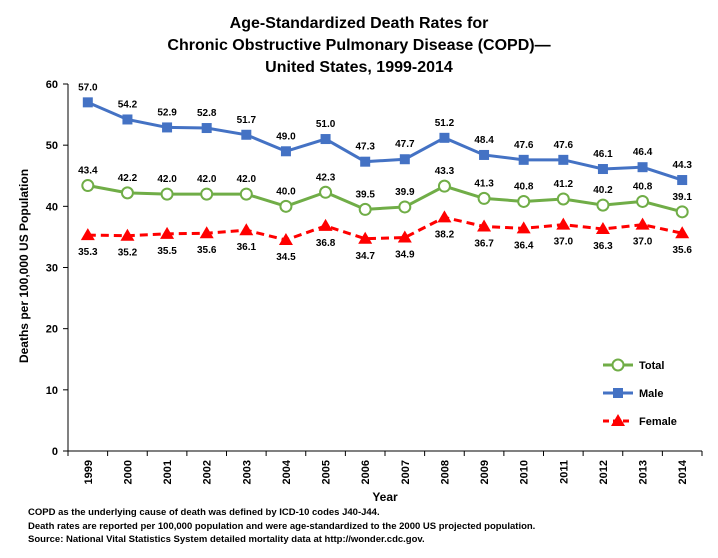  Describe the element at coordinates (365, 256) in the screenshot. I see `female-data-label: 34.7` at that location.